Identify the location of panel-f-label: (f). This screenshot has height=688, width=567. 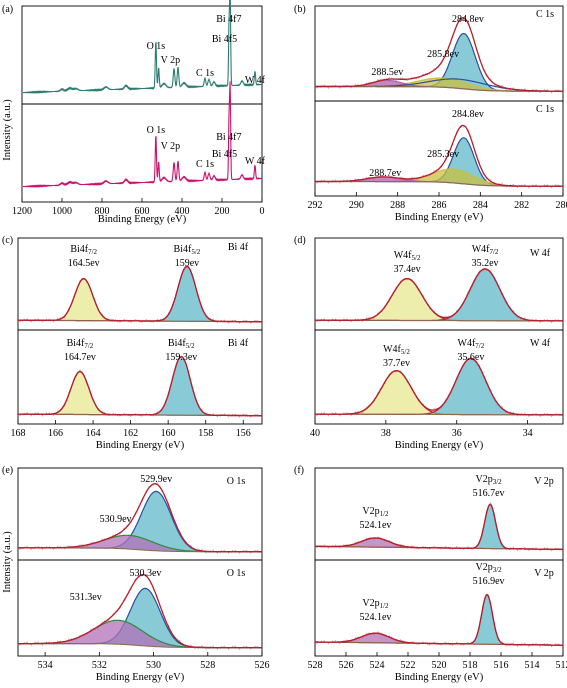
(299, 470).